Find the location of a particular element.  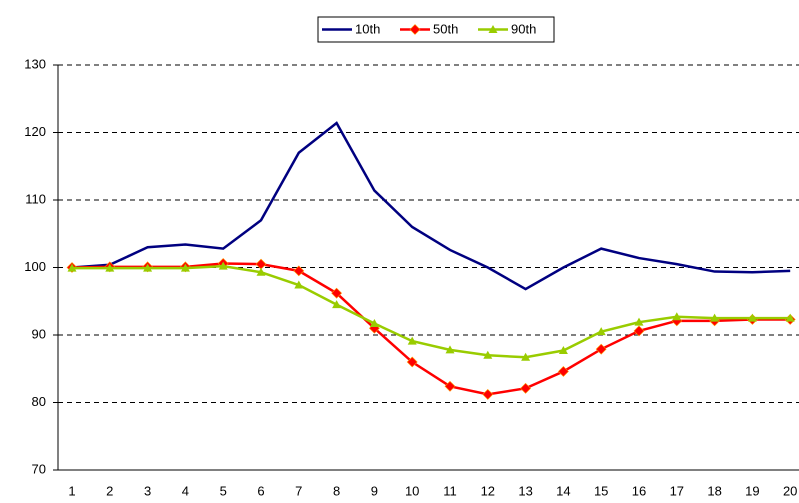

x-tick-label: 15 is located at coordinates (601, 490).